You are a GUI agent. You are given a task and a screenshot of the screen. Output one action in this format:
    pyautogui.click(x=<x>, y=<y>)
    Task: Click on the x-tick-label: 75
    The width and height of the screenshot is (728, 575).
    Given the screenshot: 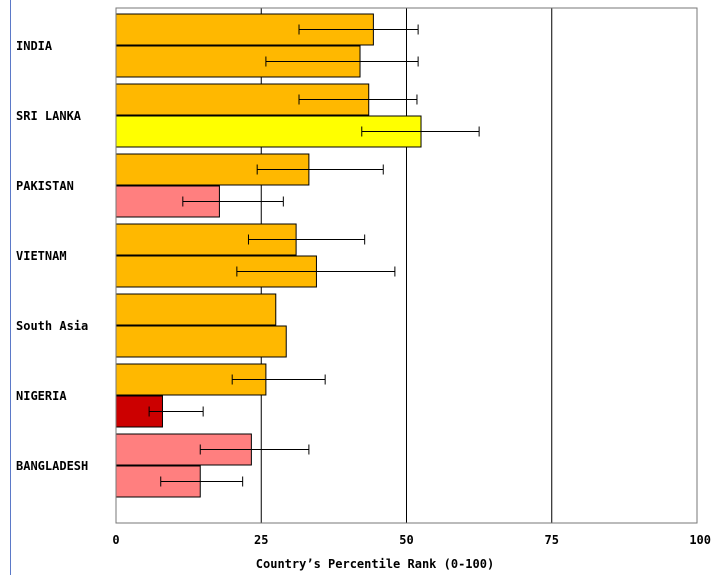 What is the action you would take?
    pyautogui.click(x=552, y=540)
    